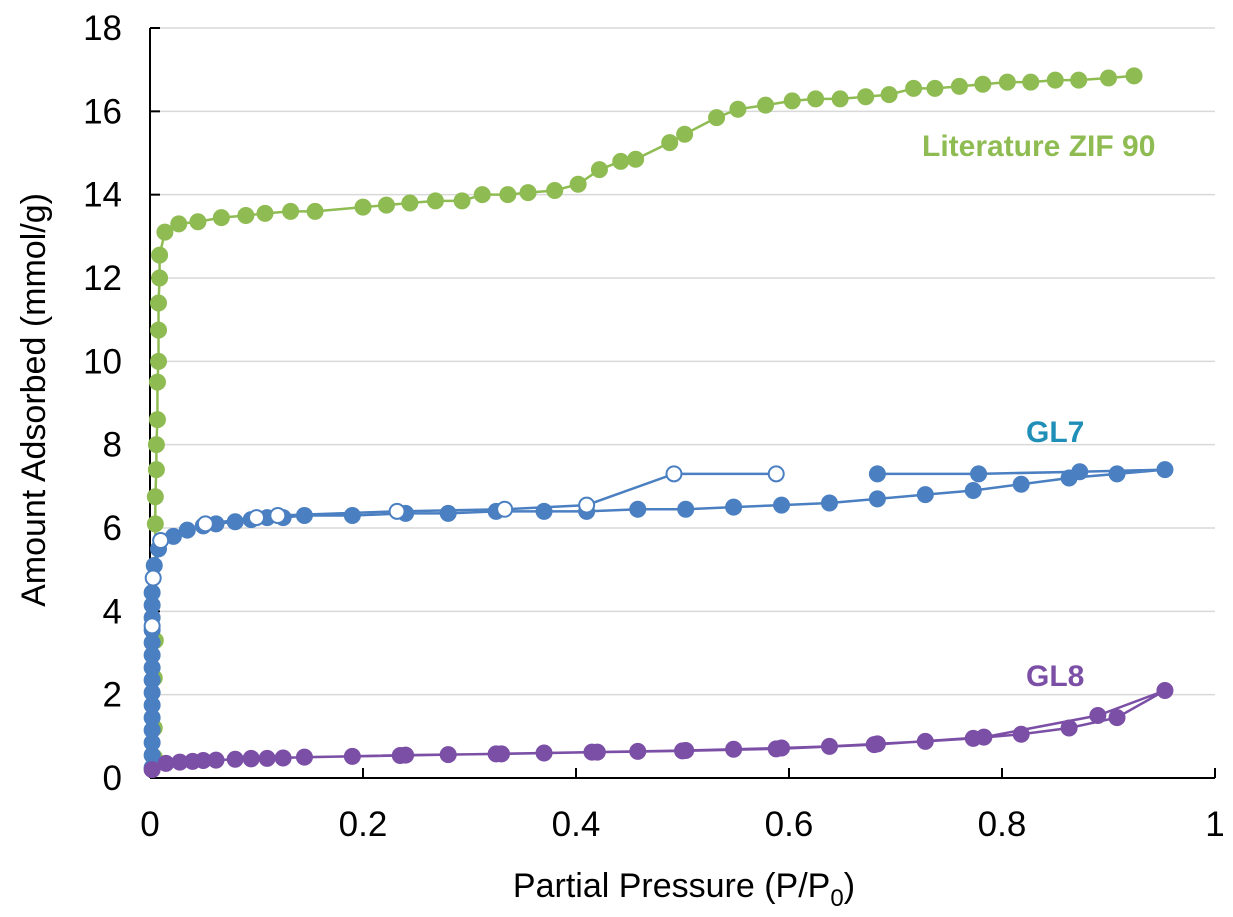 This screenshot has width=1233, height=917. What do you see at coordinates (112, 695) in the screenshot?
I see `y-tick-label: 2` at bounding box center [112, 695].